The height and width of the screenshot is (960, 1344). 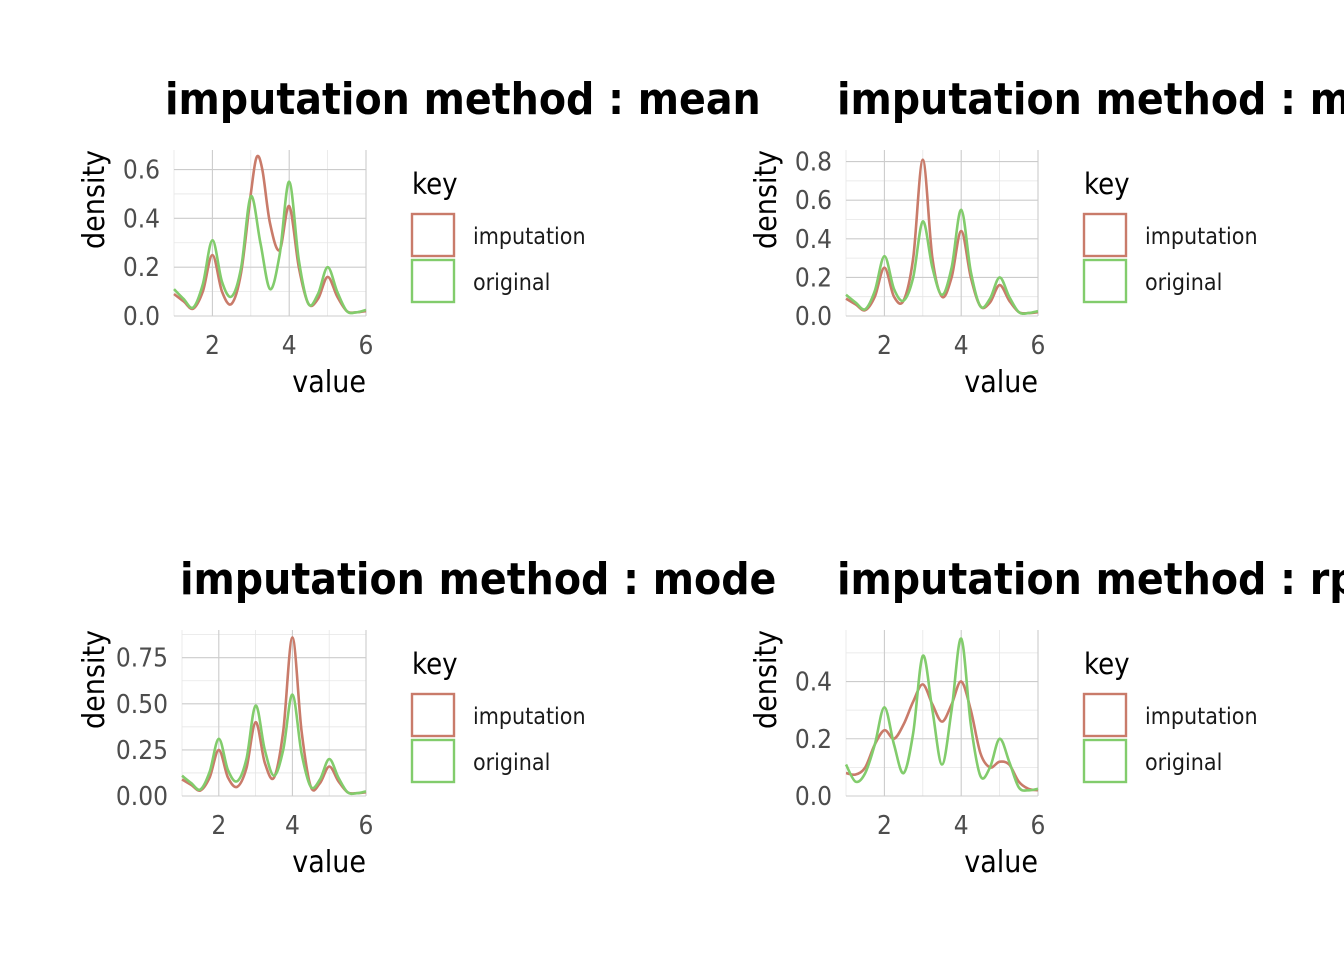 What do you see at coordinates (142, 705) in the screenshot?
I see `y-tick-label: 0.50` at bounding box center [142, 705].